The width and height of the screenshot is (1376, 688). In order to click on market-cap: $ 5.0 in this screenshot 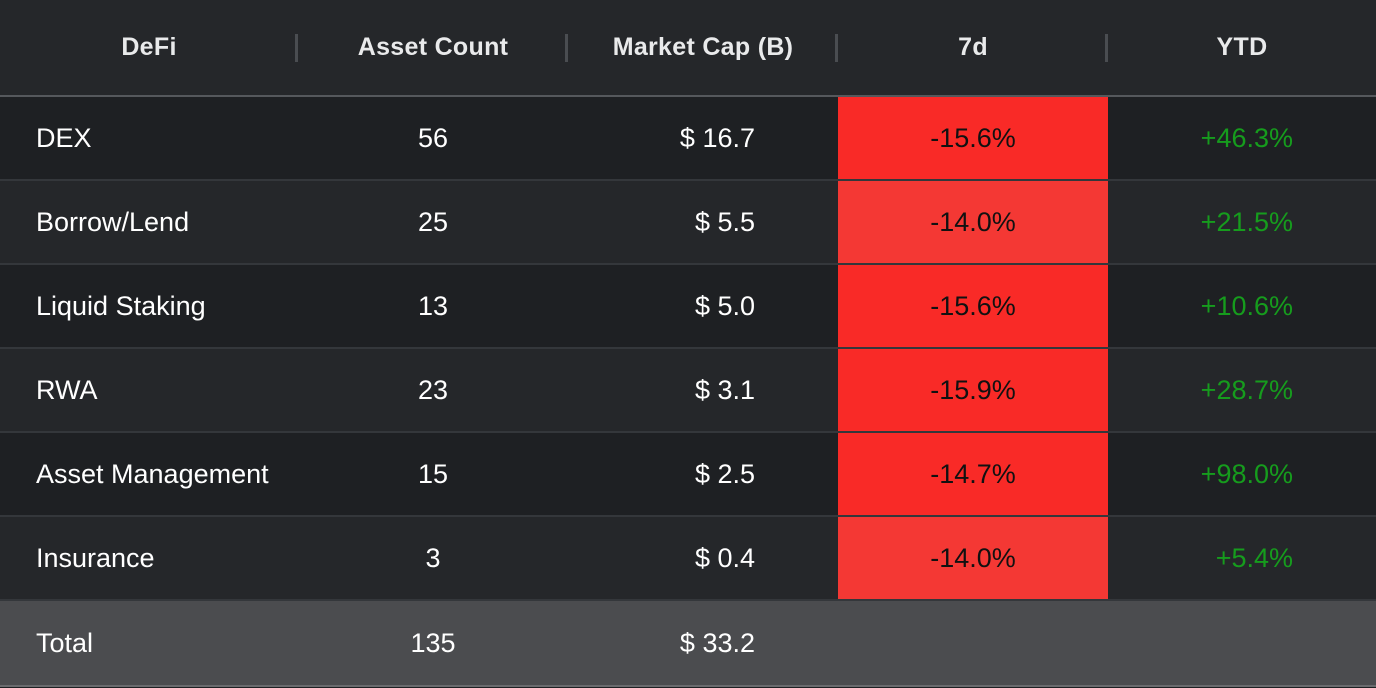, I will do `click(724, 305)`.